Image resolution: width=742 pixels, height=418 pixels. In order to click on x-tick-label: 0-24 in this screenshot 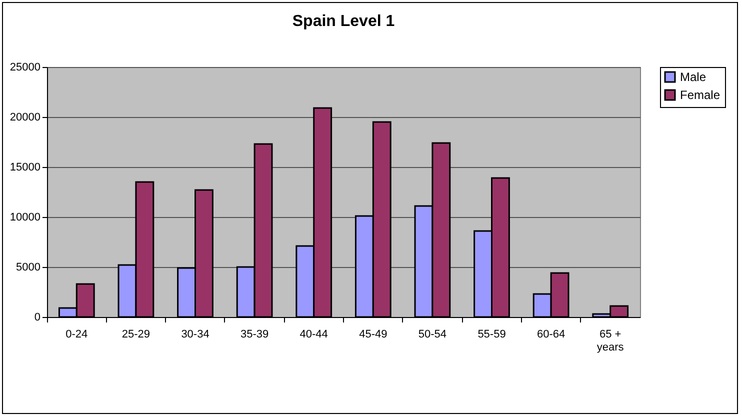, I will do `click(77, 334)`.